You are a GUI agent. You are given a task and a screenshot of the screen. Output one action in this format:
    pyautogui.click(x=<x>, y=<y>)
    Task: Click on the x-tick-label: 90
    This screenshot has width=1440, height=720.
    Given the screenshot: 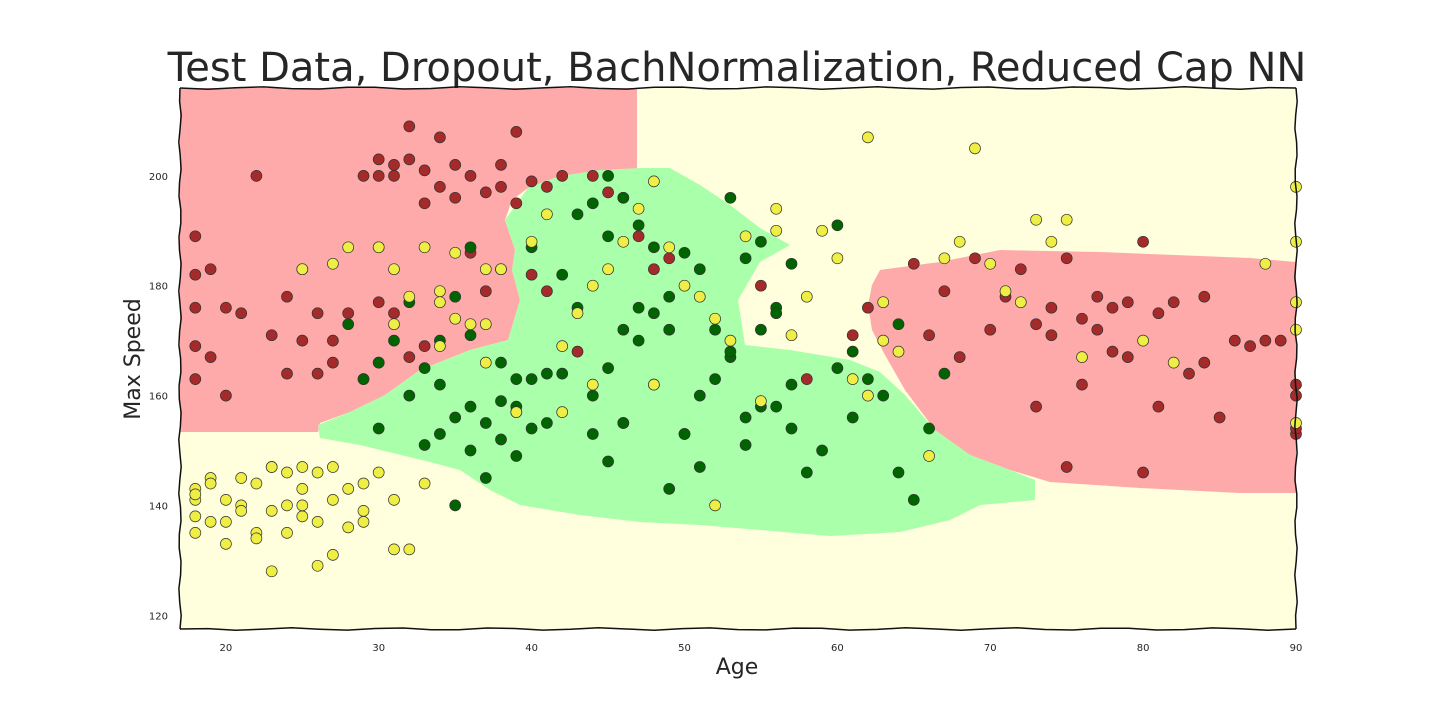 What is the action you would take?
    pyautogui.click(x=1296, y=648)
    